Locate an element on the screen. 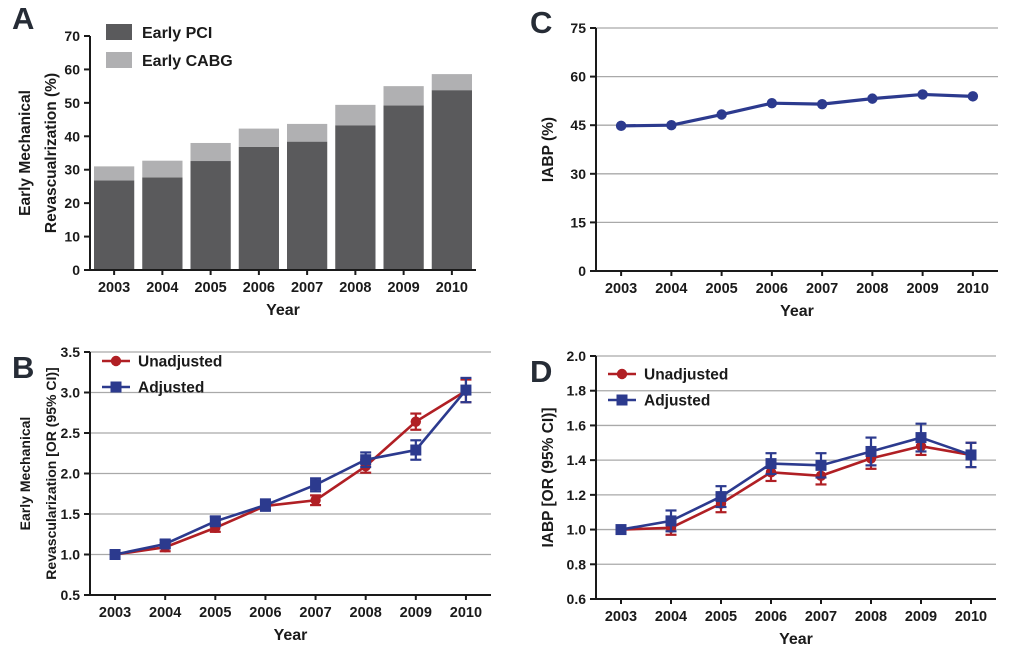 Image resolution: width=1012 pixels, height=656 pixels. y-tick-label: 15 is located at coordinates (578, 222).